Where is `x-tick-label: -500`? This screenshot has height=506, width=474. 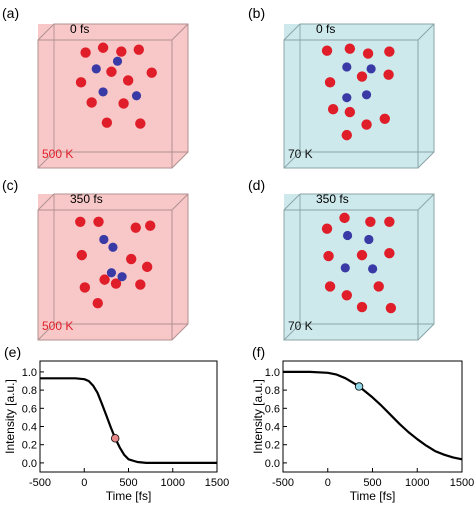 x-tick-label: -500 is located at coordinates (40, 483).